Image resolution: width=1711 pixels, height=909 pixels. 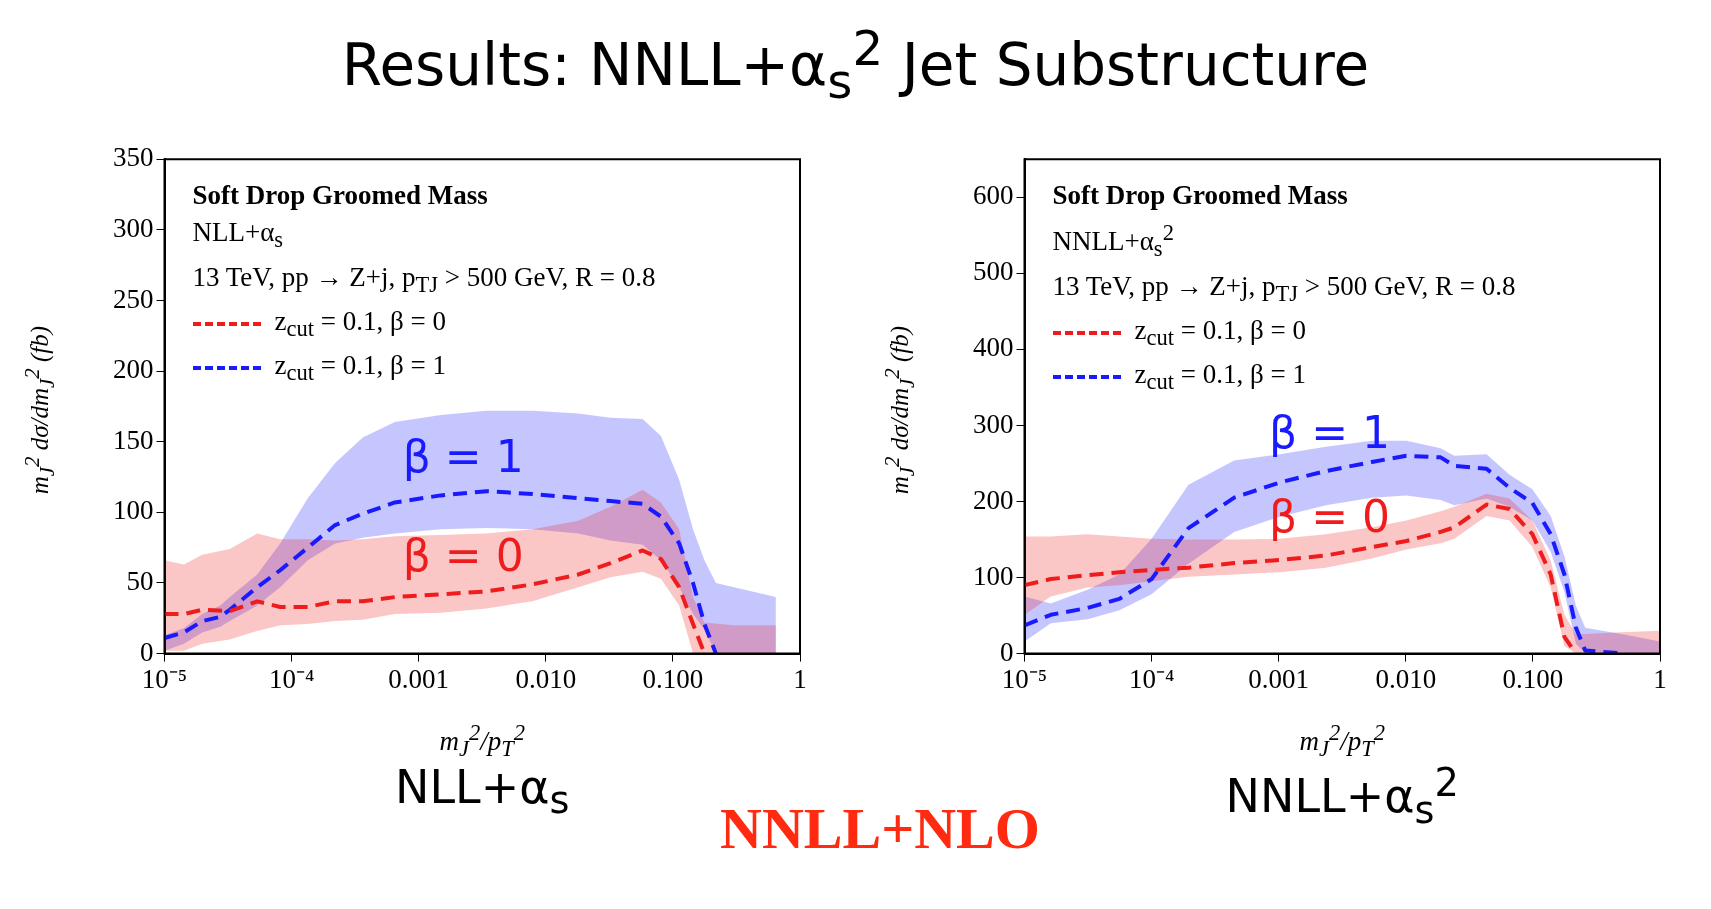 I want to click on y-tick-label: 500, so click(x=993, y=271).